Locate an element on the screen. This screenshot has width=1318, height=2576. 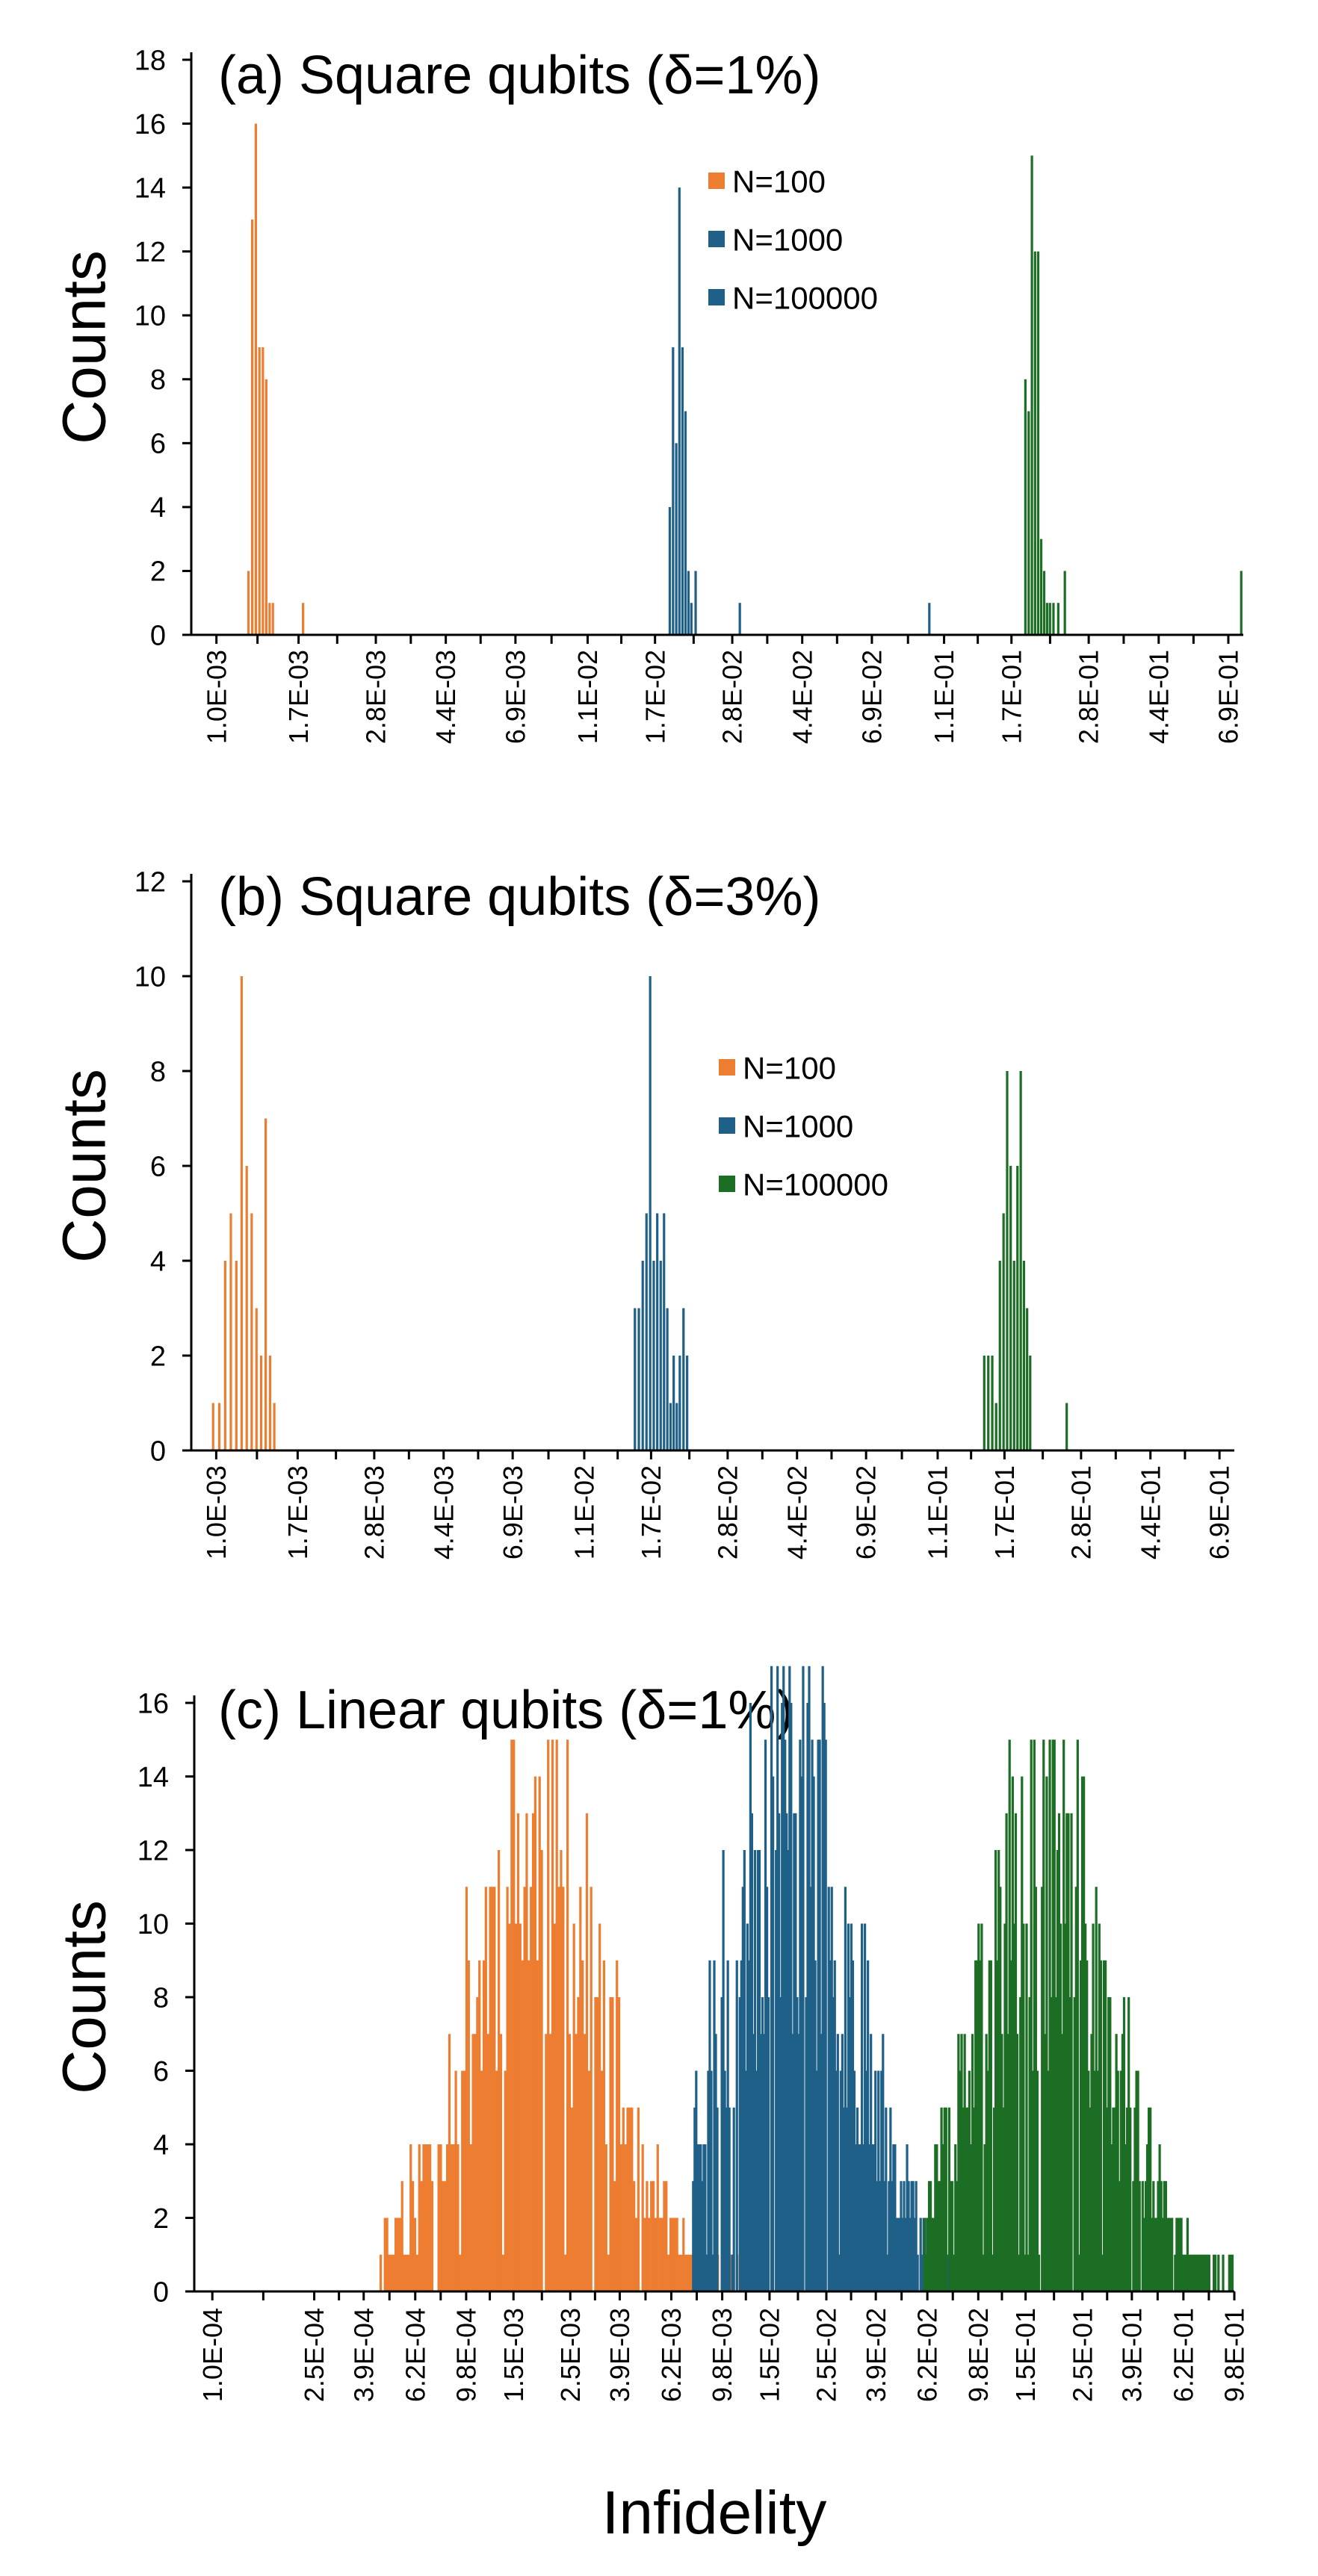
y-axis-label: Counts is located at coordinates (85, 347).